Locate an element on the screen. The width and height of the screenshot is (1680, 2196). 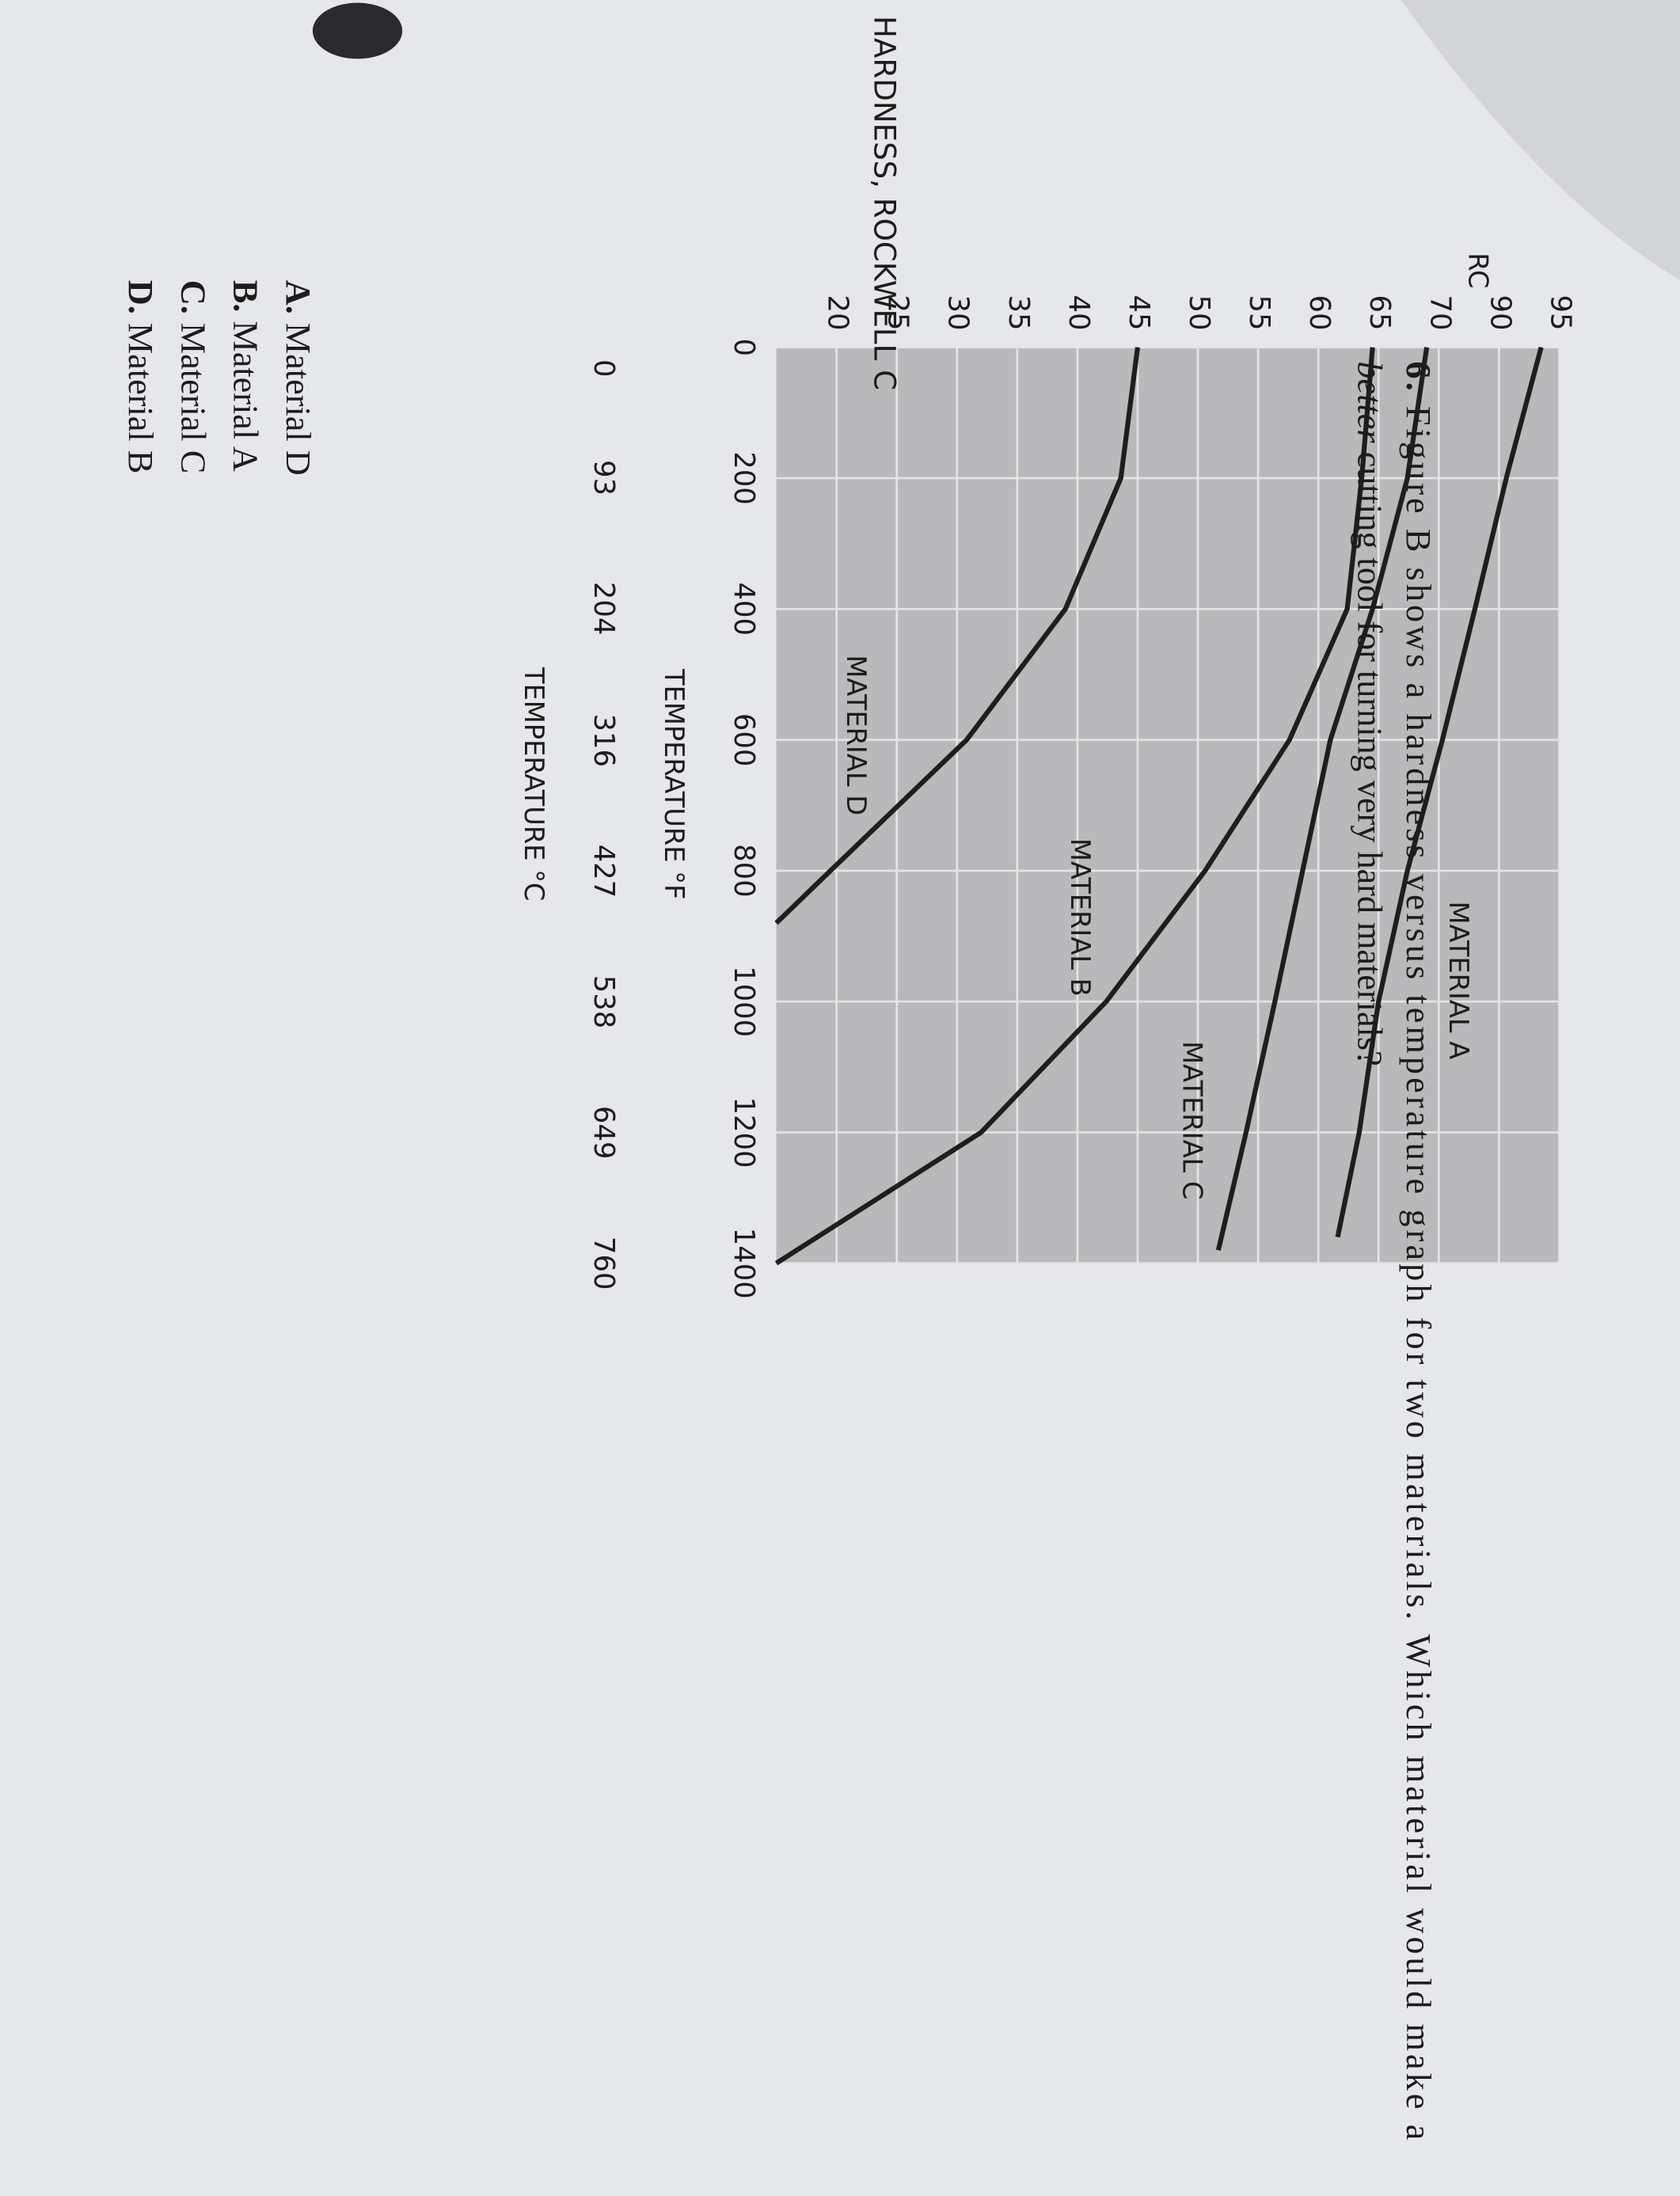
y-axis-title: HARDNESS, ROCKWELL C is located at coordinates (884, 203).